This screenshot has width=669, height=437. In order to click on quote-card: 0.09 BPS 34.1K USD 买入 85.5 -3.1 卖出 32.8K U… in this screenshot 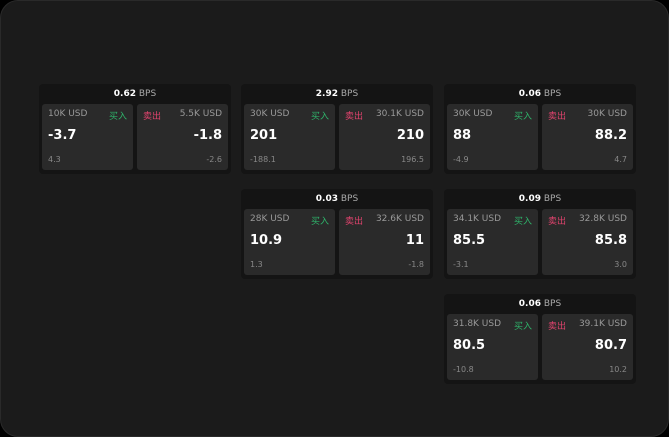, I will do `click(540, 234)`.